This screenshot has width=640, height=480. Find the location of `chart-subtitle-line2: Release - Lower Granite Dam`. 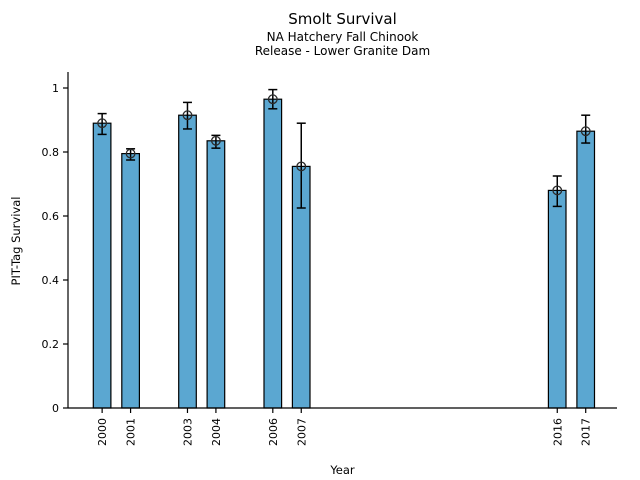

chart-subtitle-line2: Release - Lower Granite Dam is located at coordinates (342, 51).